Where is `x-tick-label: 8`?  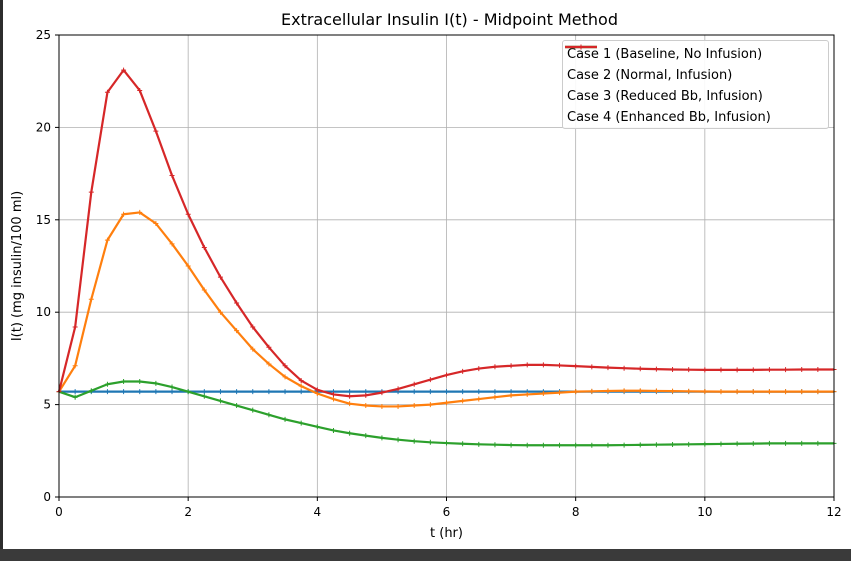
x-tick-label: 8 is located at coordinates (576, 512).